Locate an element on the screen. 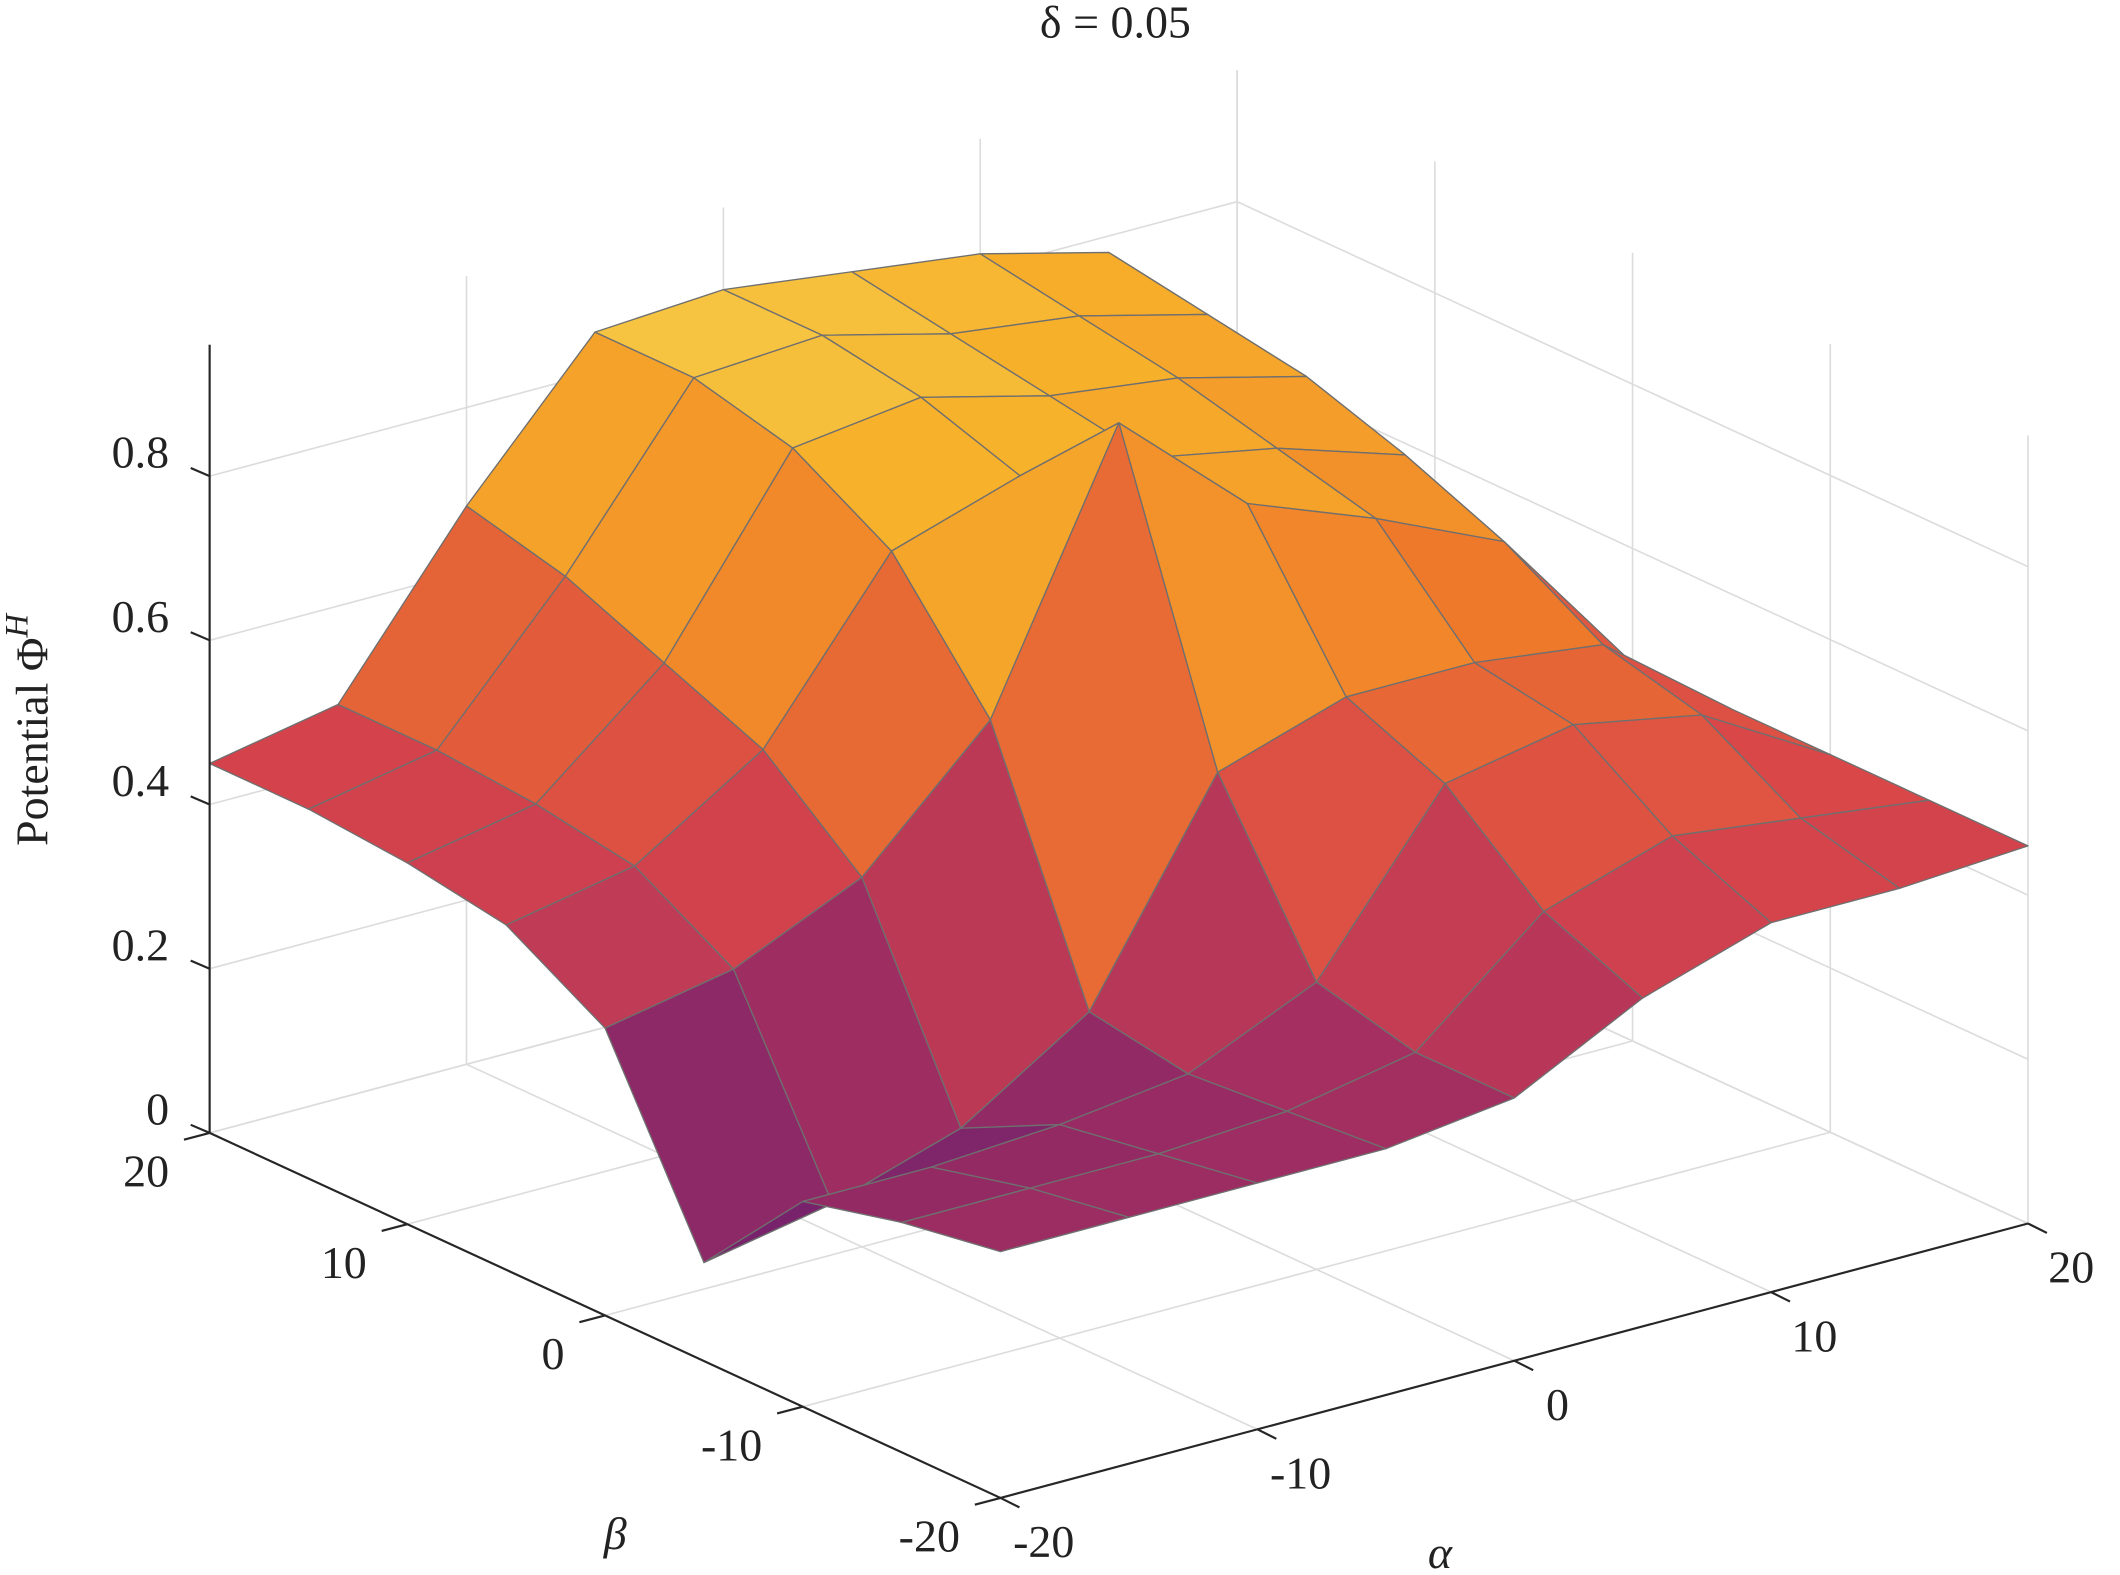 Image resolution: width=2120 pixels, height=1575 pixels. z-axis-label-superscript: H is located at coordinates (18, 626).